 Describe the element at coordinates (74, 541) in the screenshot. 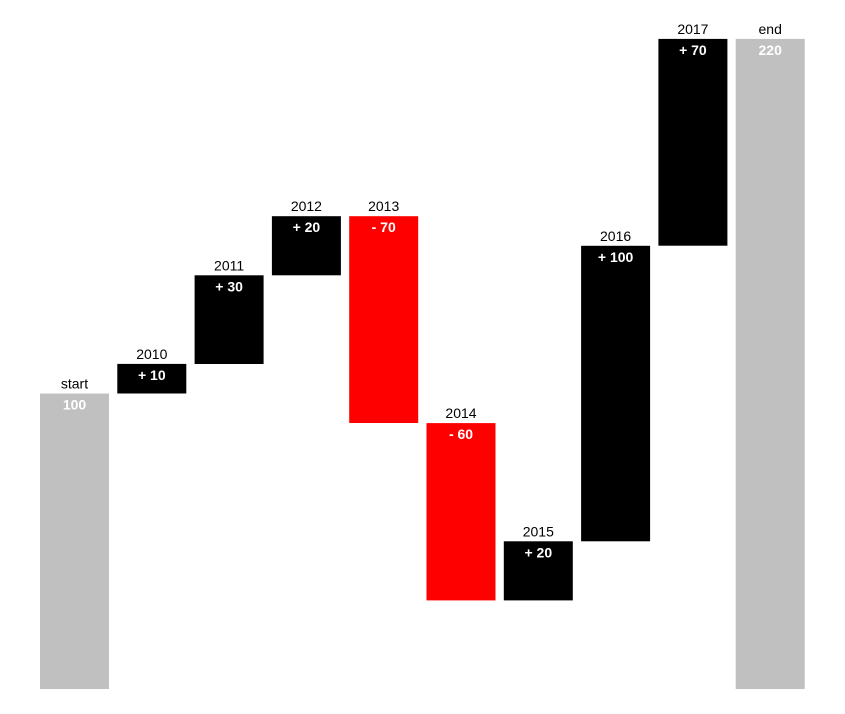

I see `bar-start` at that location.